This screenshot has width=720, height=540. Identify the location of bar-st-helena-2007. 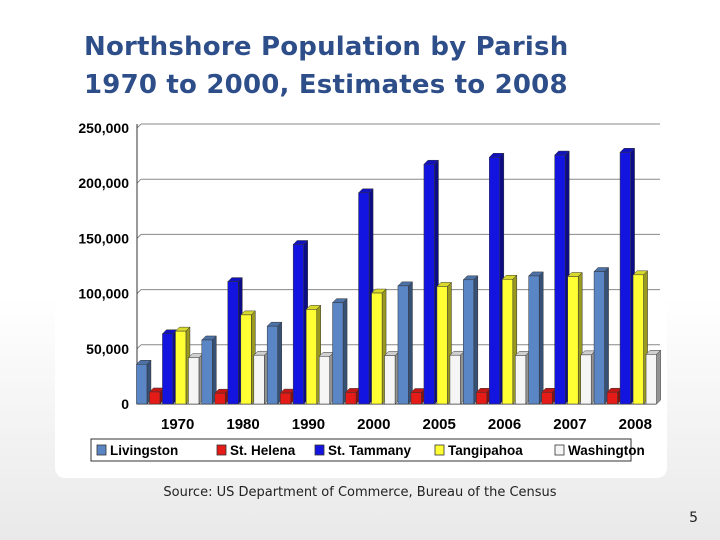
(547, 398).